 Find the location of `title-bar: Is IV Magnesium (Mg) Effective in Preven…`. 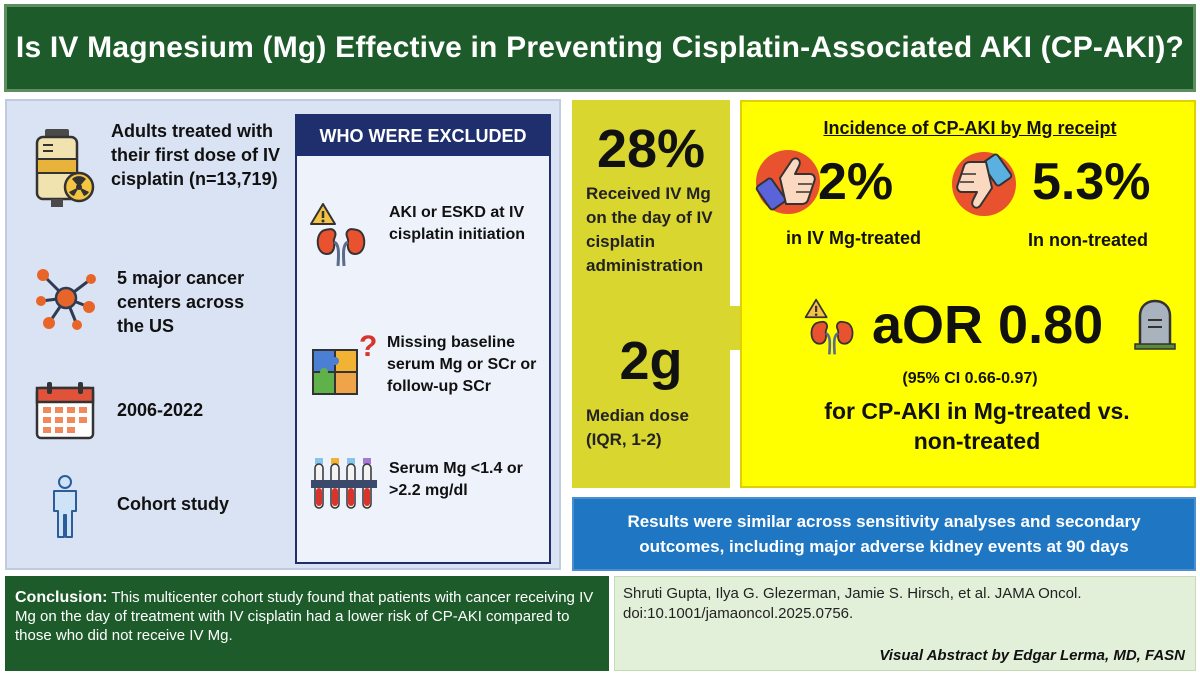

title-bar: Is IV Magnesium (Mg) Effective in Preven… is located at coordinates (600, 48).